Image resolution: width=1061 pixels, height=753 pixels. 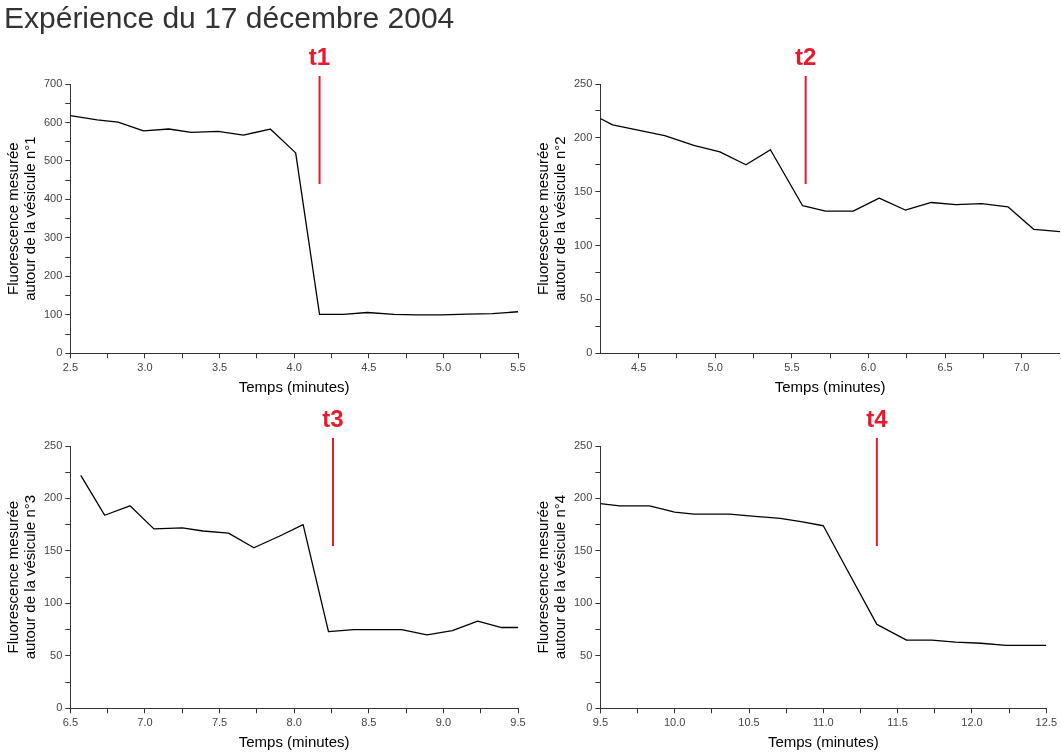 What do you see at coordinates (53, 198) in the screenshot?
I see `y-tick-label: 400` at bounding box center [53, 198].